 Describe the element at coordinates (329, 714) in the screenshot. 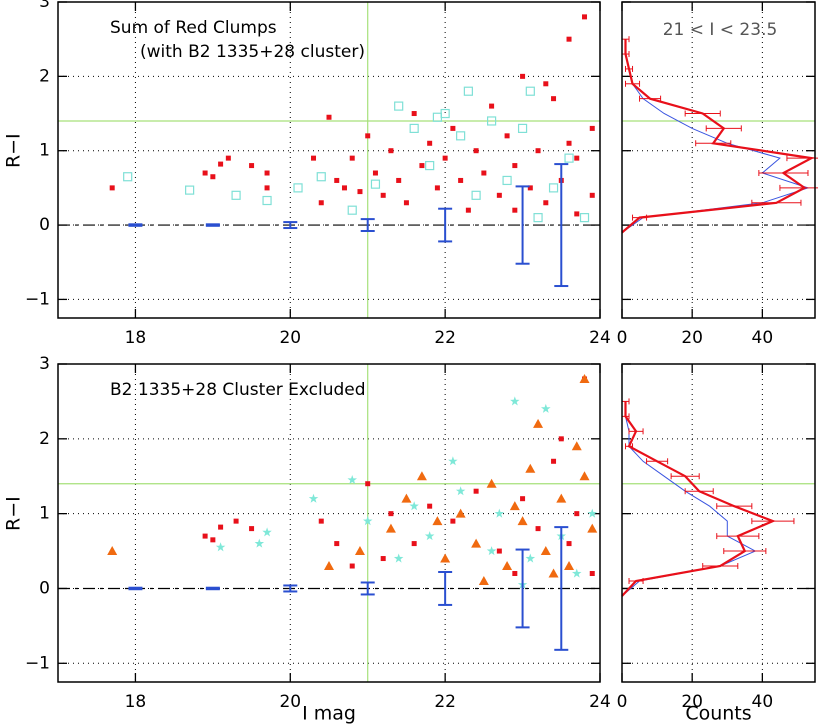

I see `x-axis-label: I mag` at that location.